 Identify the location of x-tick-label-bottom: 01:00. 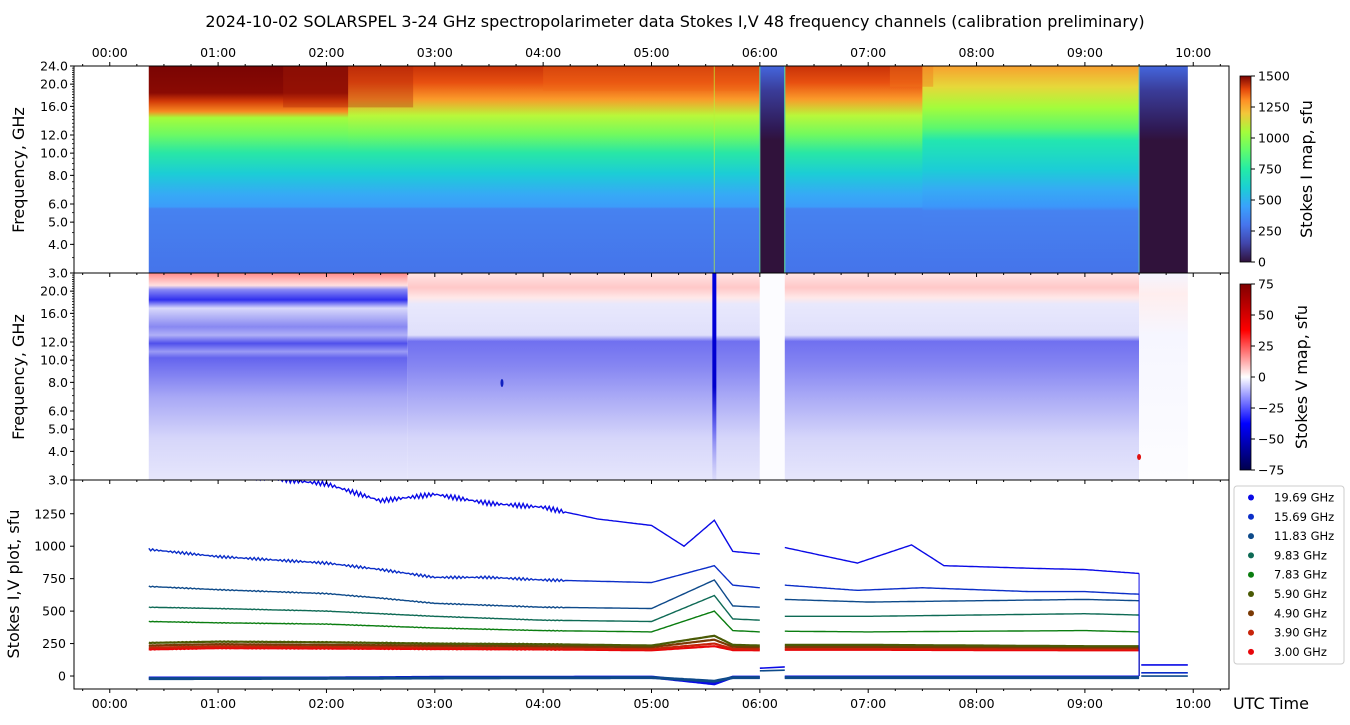
(218, 703).